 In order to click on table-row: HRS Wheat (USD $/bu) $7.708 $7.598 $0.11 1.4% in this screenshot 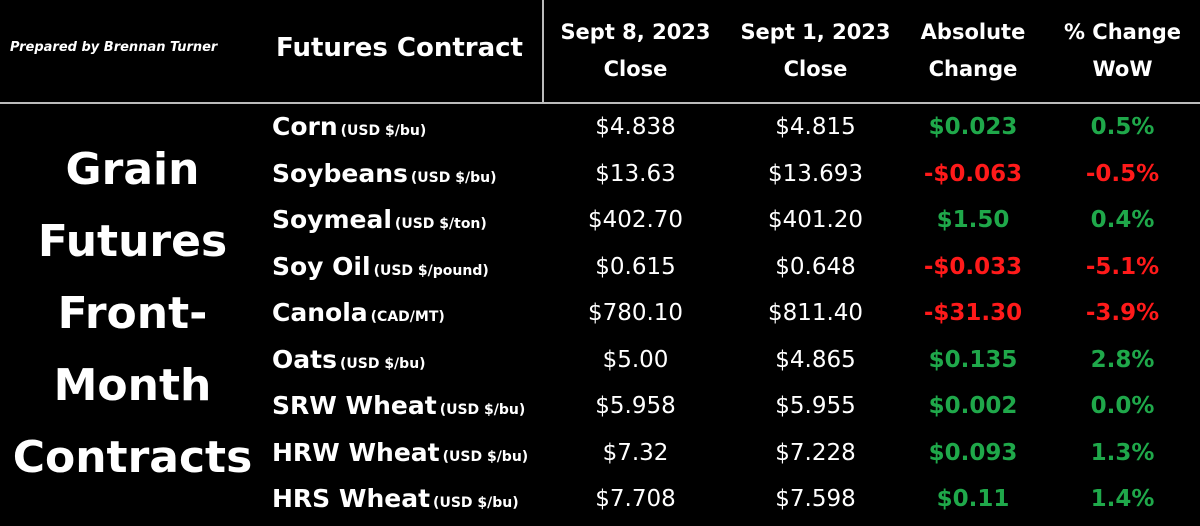, I will do `click(600, 499)`.